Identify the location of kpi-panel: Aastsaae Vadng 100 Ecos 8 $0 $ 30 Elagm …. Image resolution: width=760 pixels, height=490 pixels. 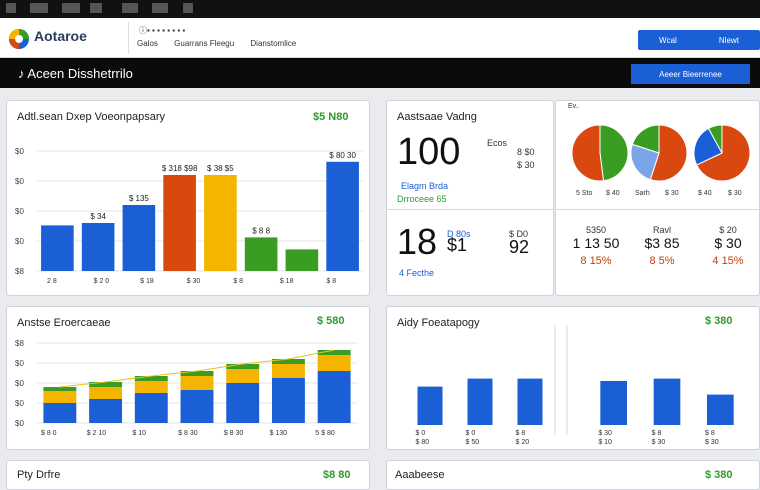
(470, 198).